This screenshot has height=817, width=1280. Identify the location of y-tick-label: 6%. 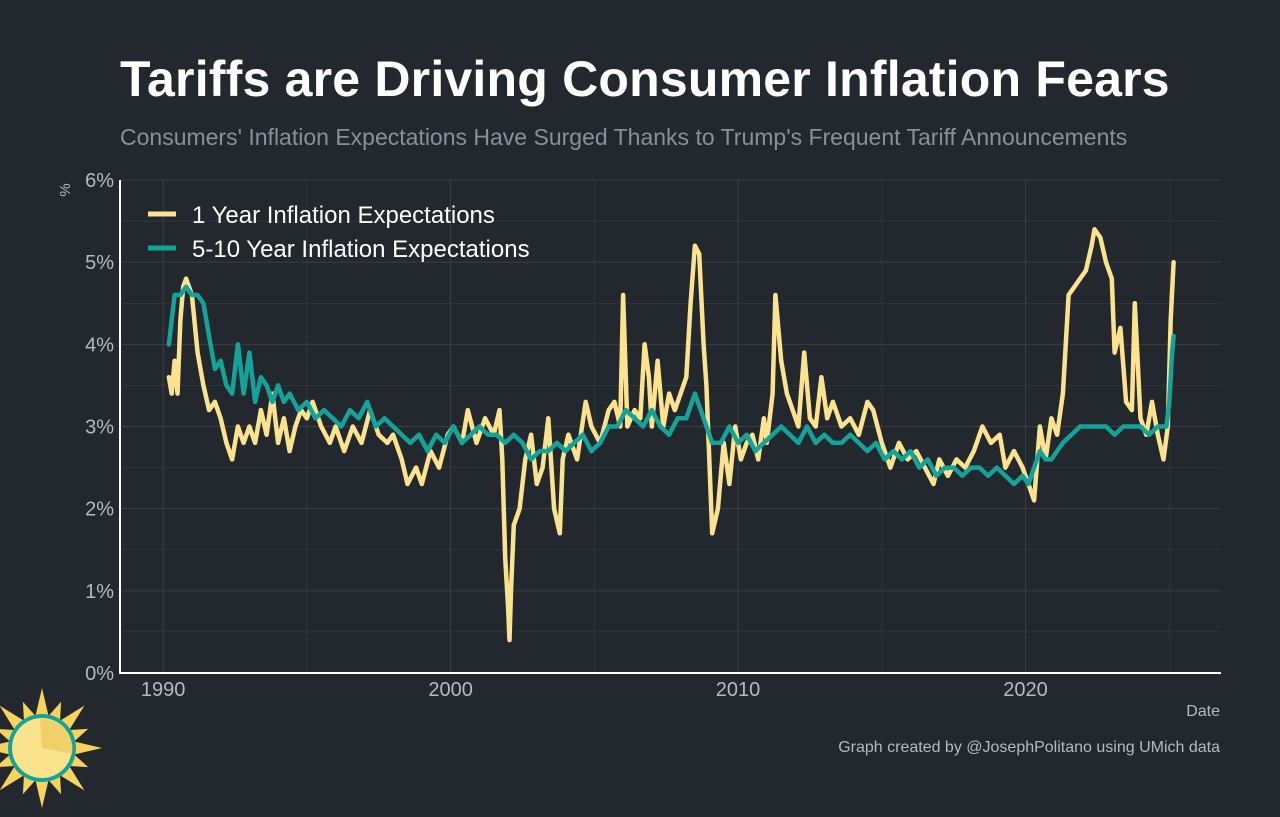
(99, 181).